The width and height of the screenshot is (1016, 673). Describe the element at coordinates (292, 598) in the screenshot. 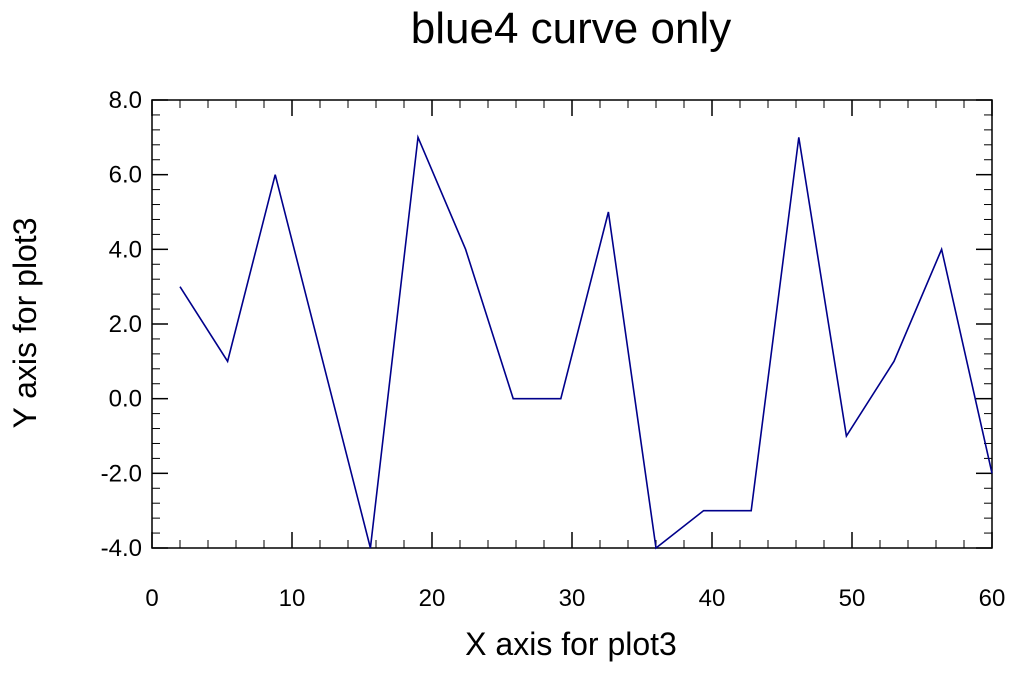

I see `x-tick-label: 10` at that location.